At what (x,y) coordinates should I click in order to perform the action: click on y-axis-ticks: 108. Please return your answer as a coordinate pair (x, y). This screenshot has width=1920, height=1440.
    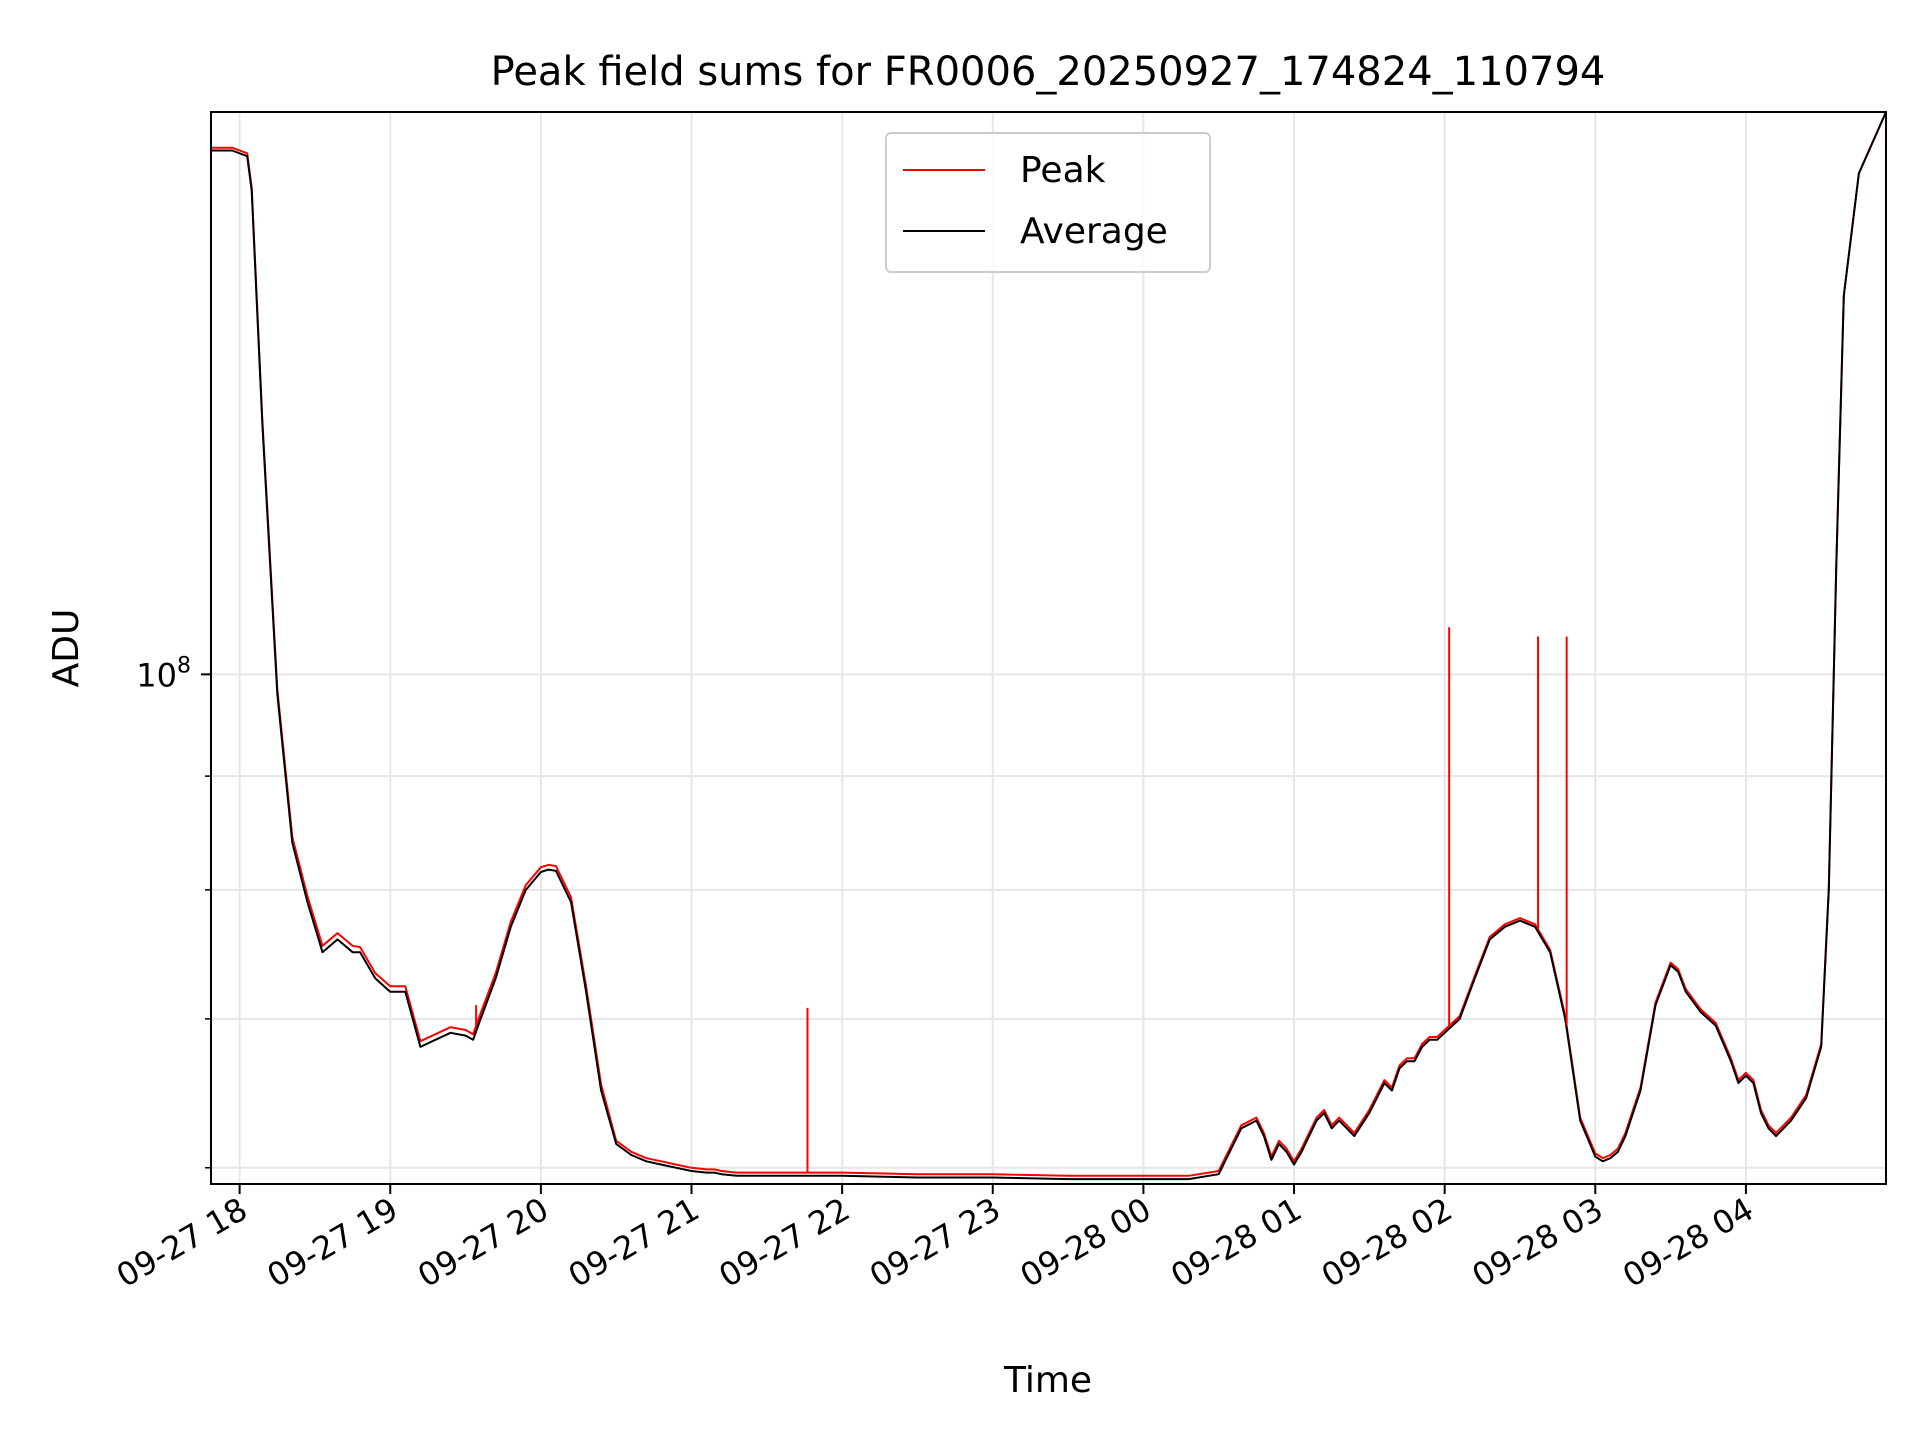
    Looking at the image, I should click on (173, 911).